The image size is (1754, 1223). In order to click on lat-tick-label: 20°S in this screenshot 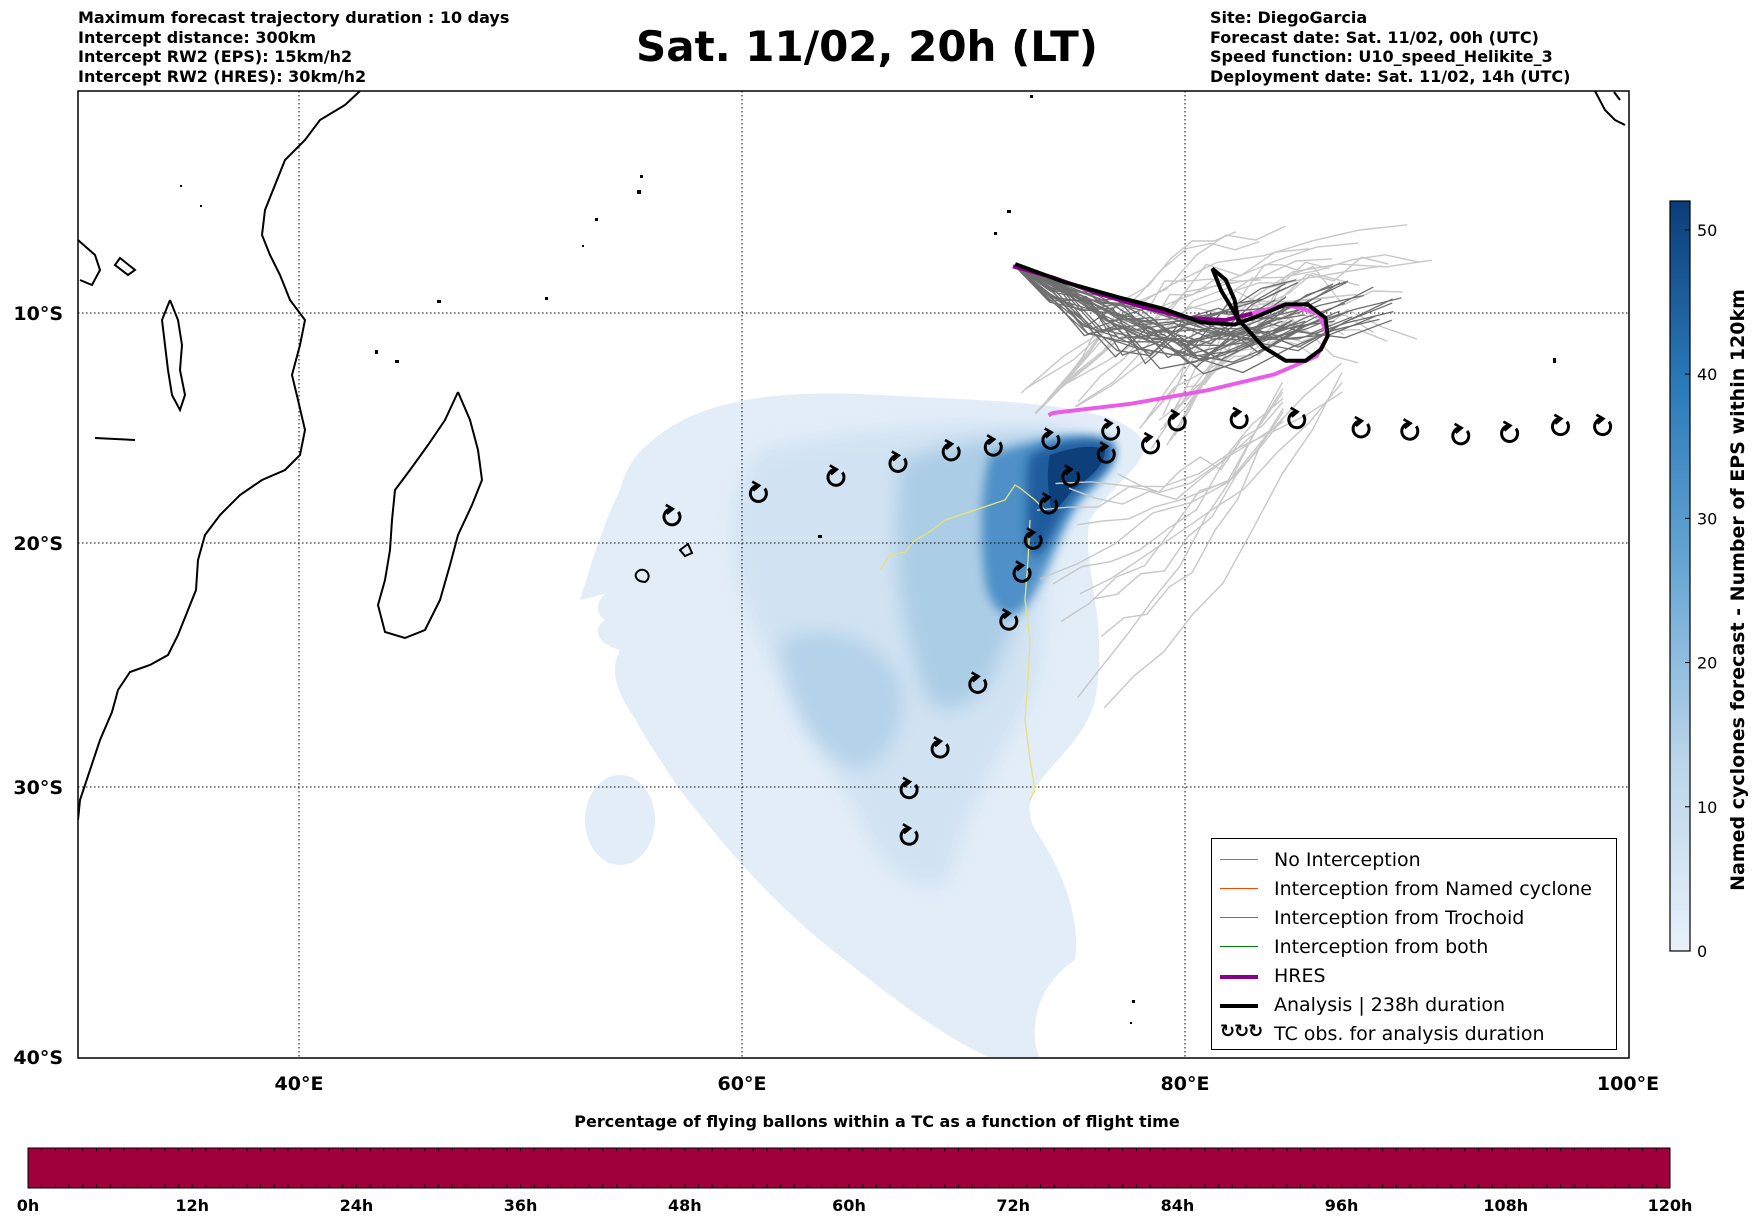, I will do `click(38, 544)`.